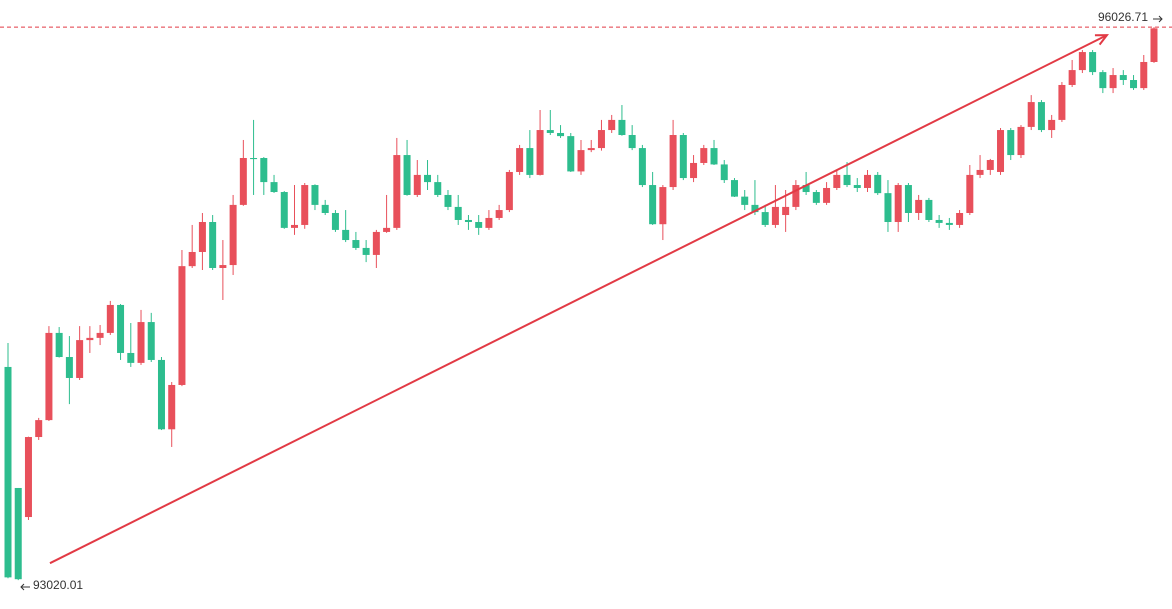  Describe the element at coordinates (22, 587) in the screenshot. I see `min-arrow-head` at that location.